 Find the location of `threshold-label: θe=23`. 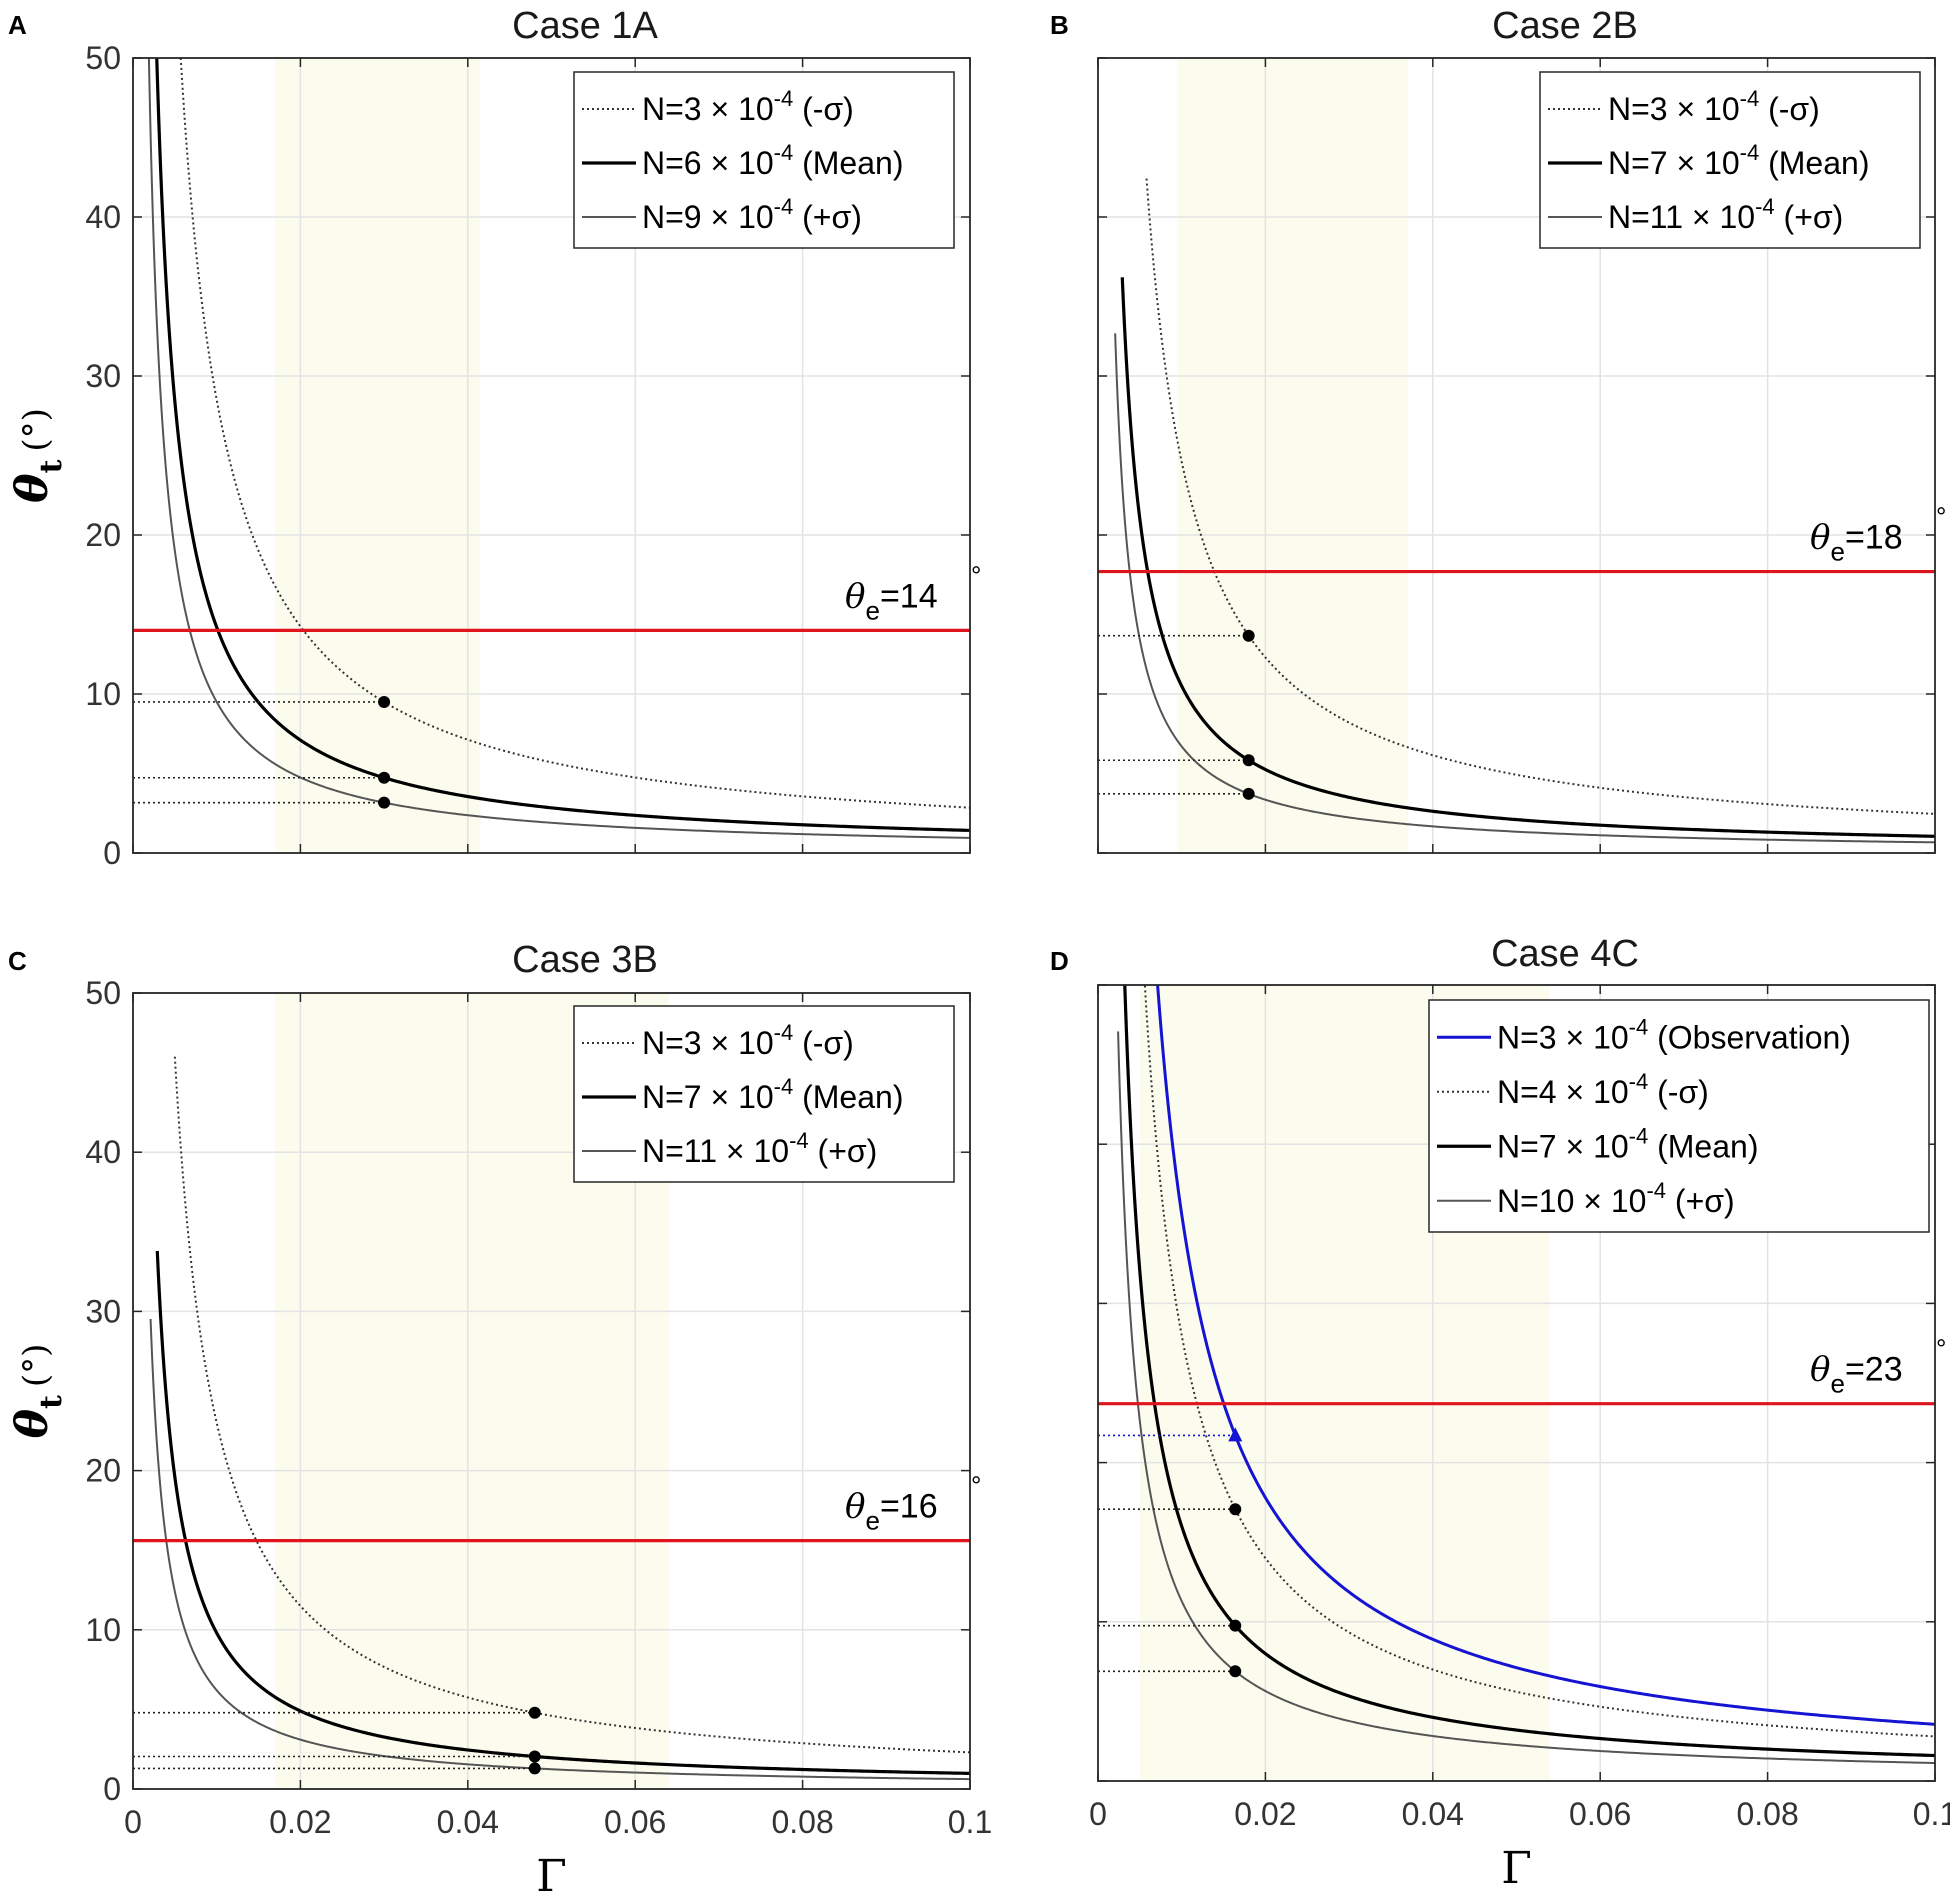

threshold-label: θe=23 is located at coordinates (1856, 1374).